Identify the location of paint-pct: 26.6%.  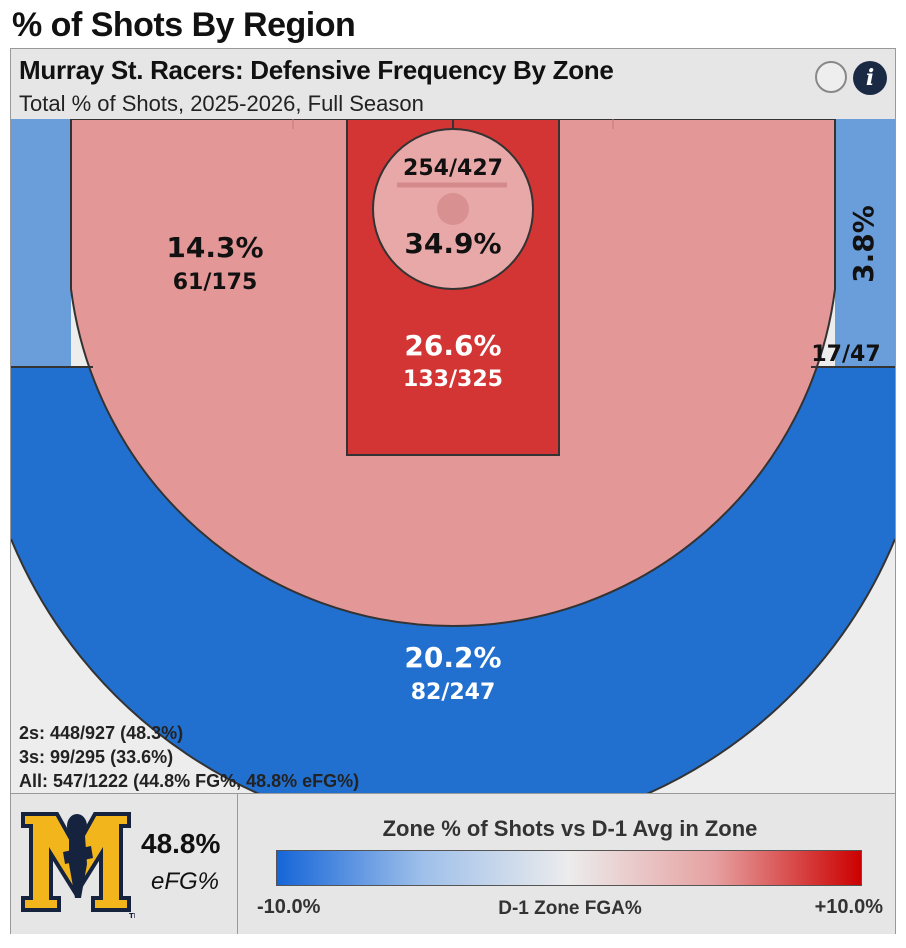
(452, 345).